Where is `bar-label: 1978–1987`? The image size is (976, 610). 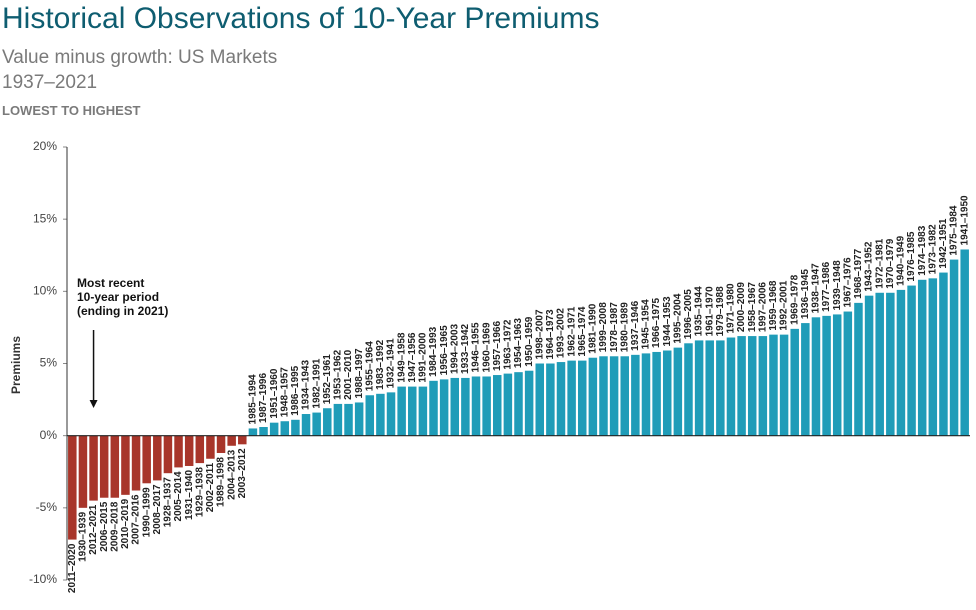 bar-label: 1978–1987 is located at coordinates (614, 327).